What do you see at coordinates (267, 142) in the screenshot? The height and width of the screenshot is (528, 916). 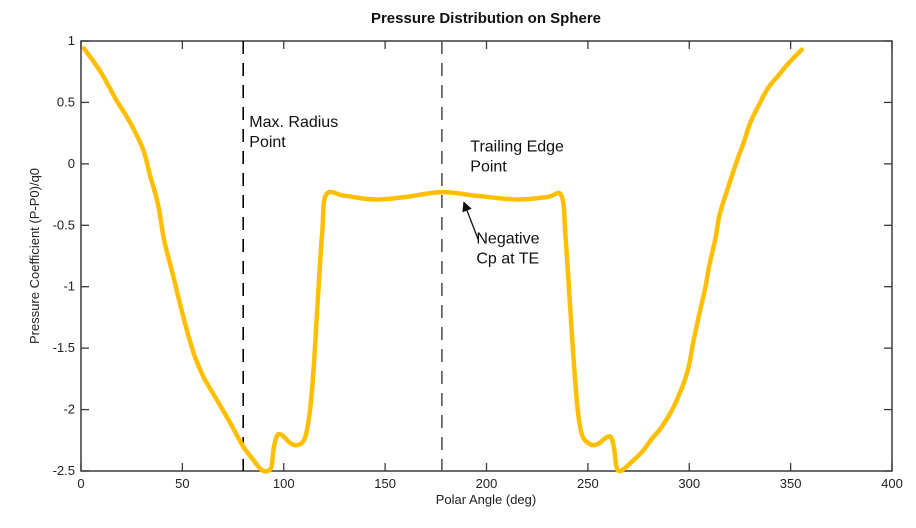 I see `max-radius-label-line: Point` at bounding box center [267, 142].